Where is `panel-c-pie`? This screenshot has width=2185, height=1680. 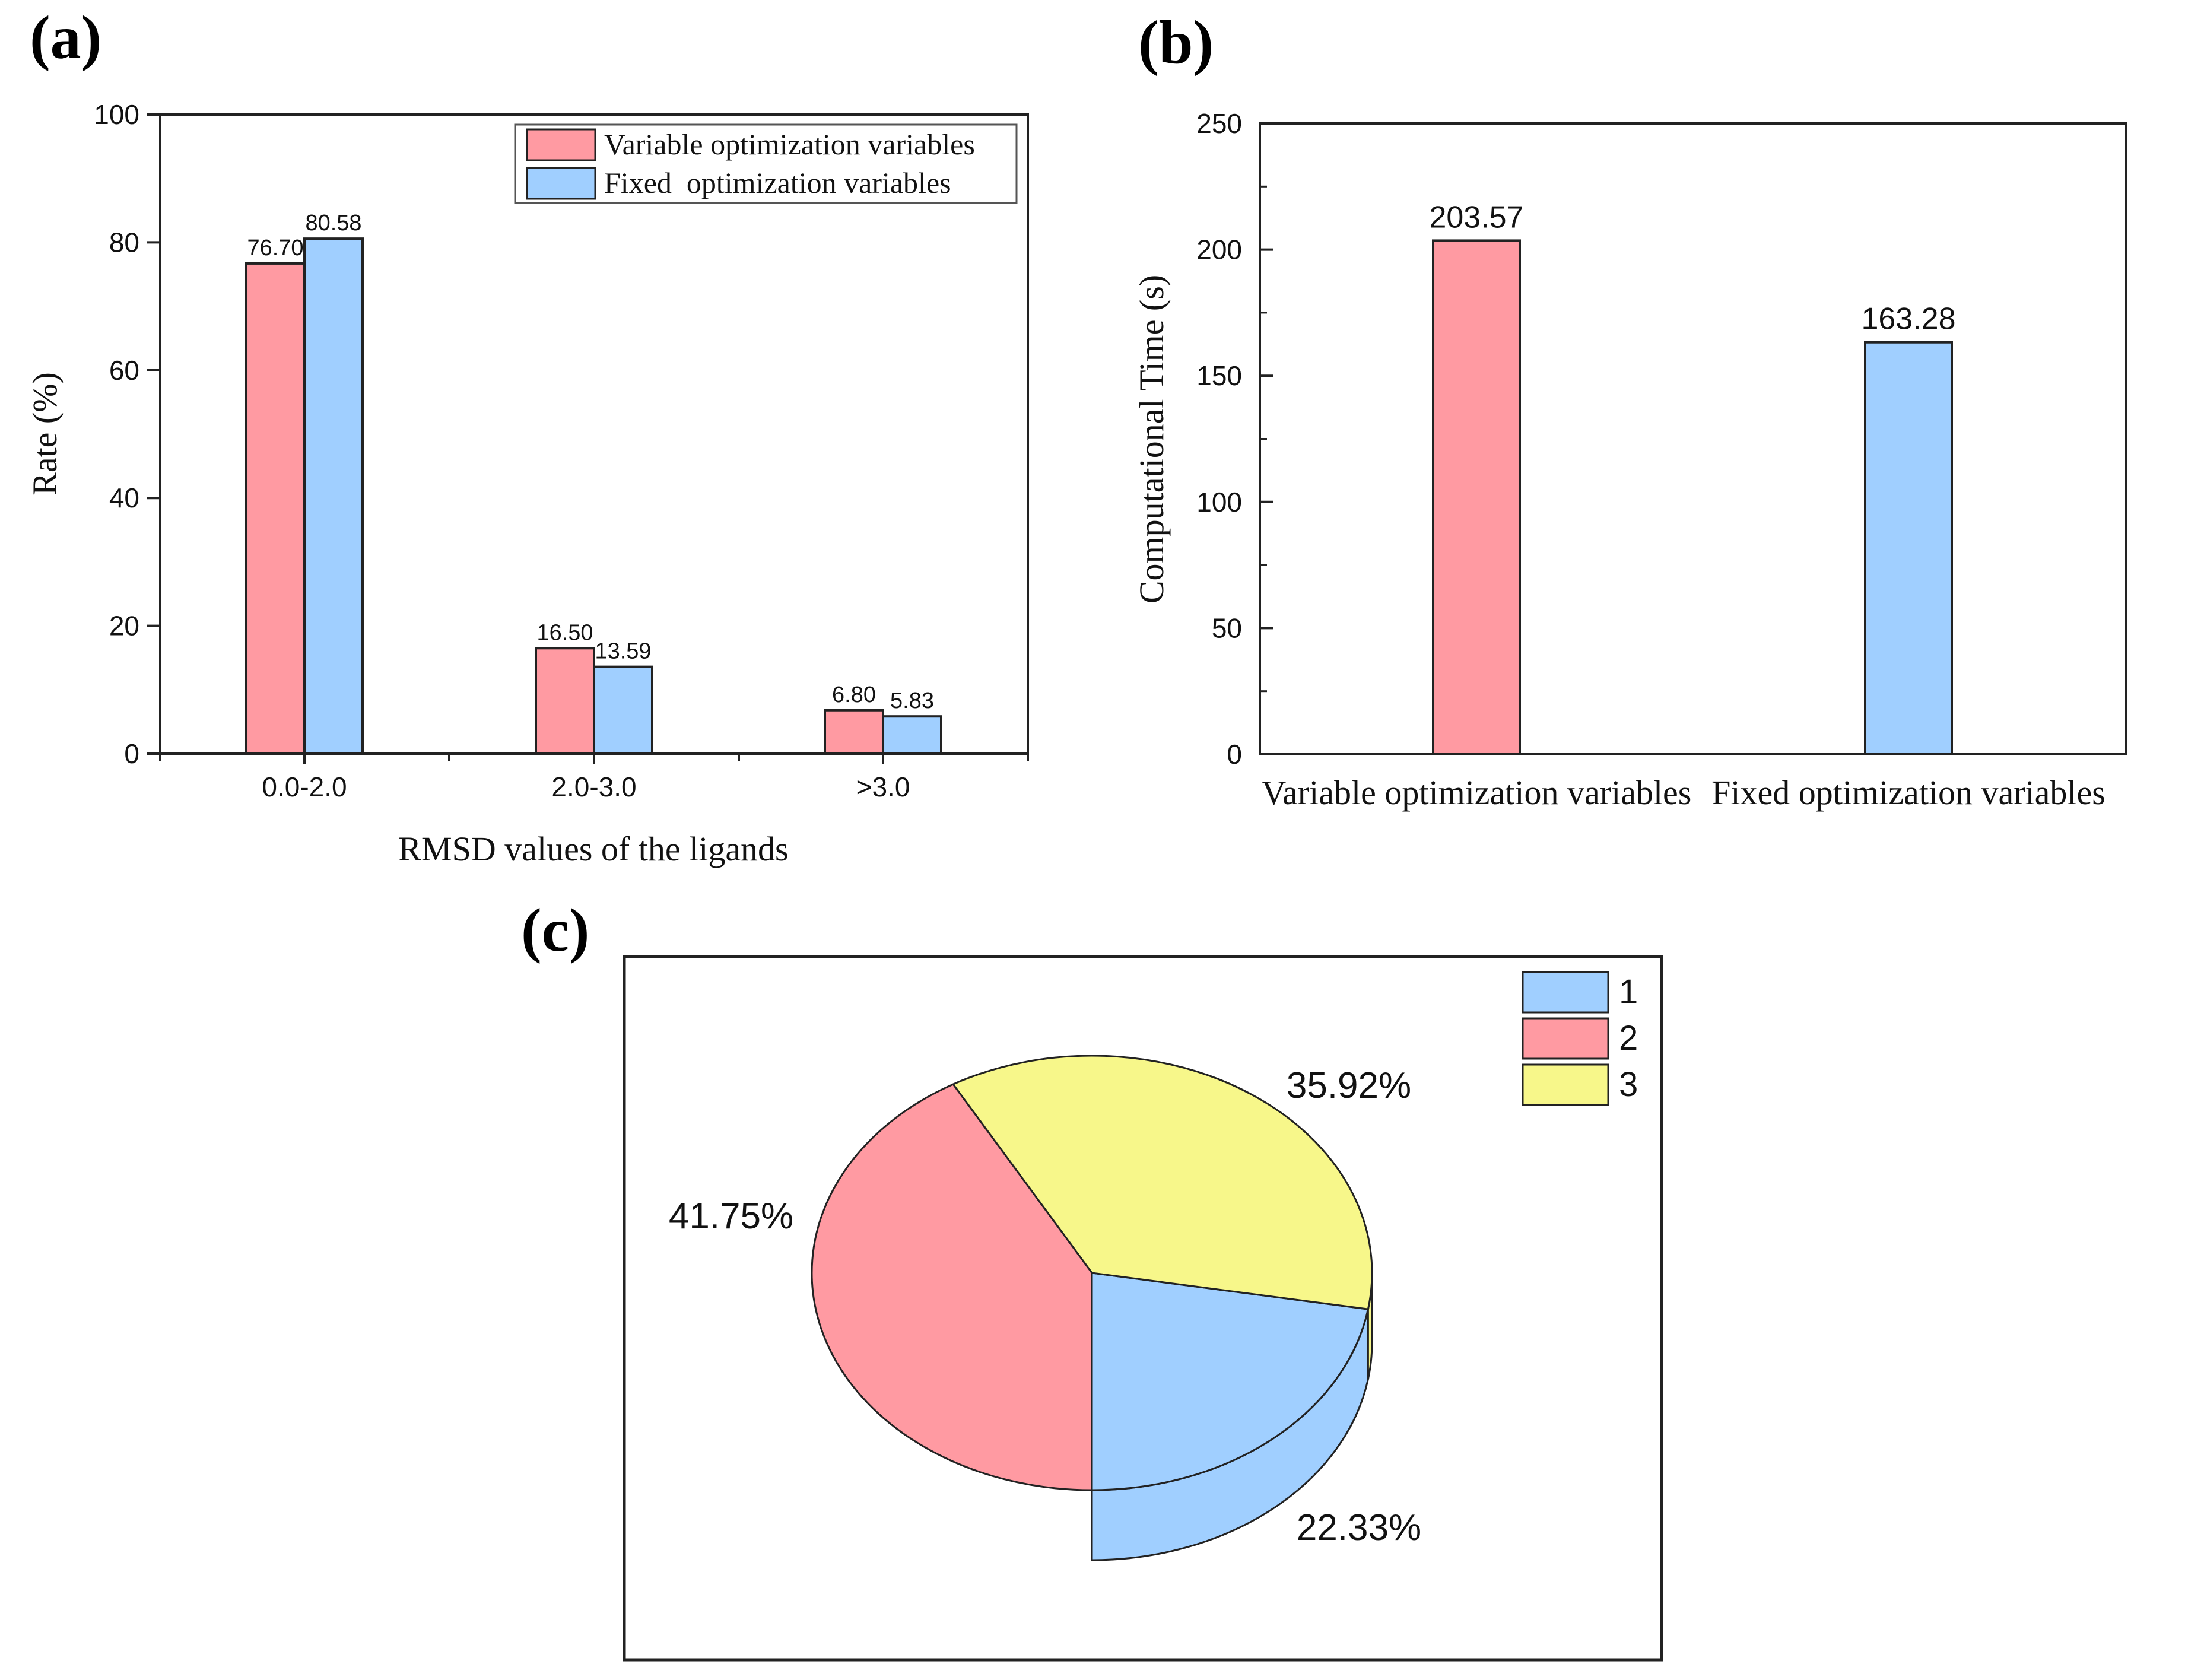 panel-c-pie is located at coordinates (1092, 1308).